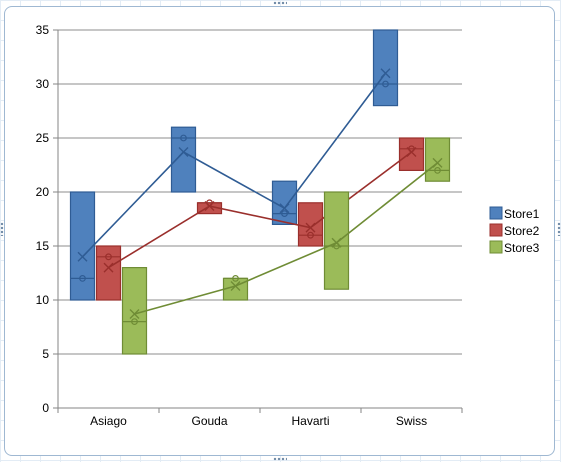  What do you see at coordinates (43, 138) in the screenshot?
I see `y-tick-label: 25` at bounding box center [43, 138].